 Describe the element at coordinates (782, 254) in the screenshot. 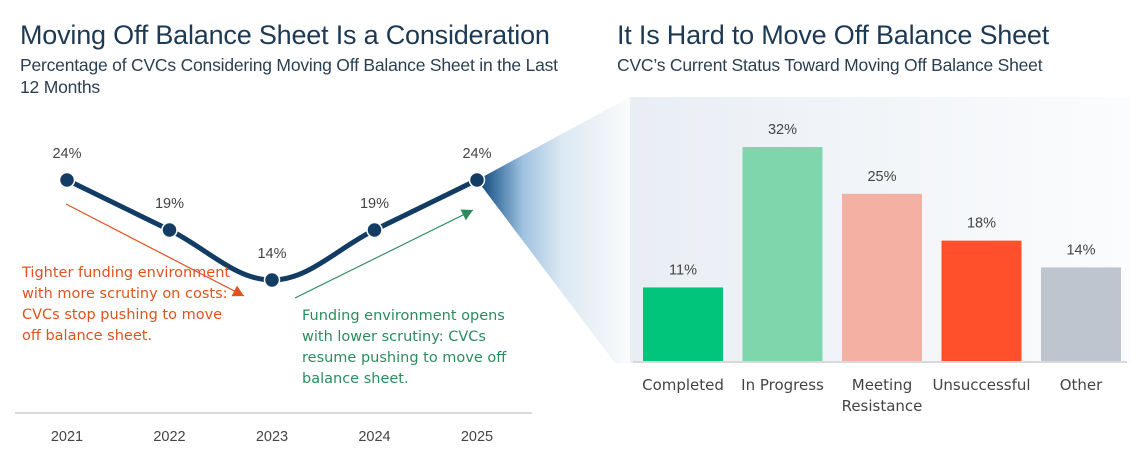

I see `bar-in-progress` at that location.